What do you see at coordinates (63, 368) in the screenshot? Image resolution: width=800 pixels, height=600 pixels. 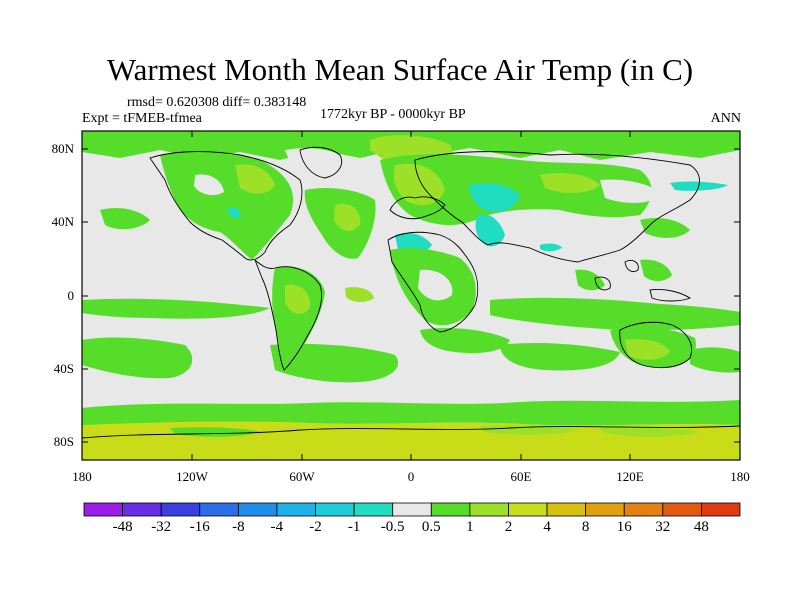 I see `lat-label: 40S` at bounding box center [63, 368].